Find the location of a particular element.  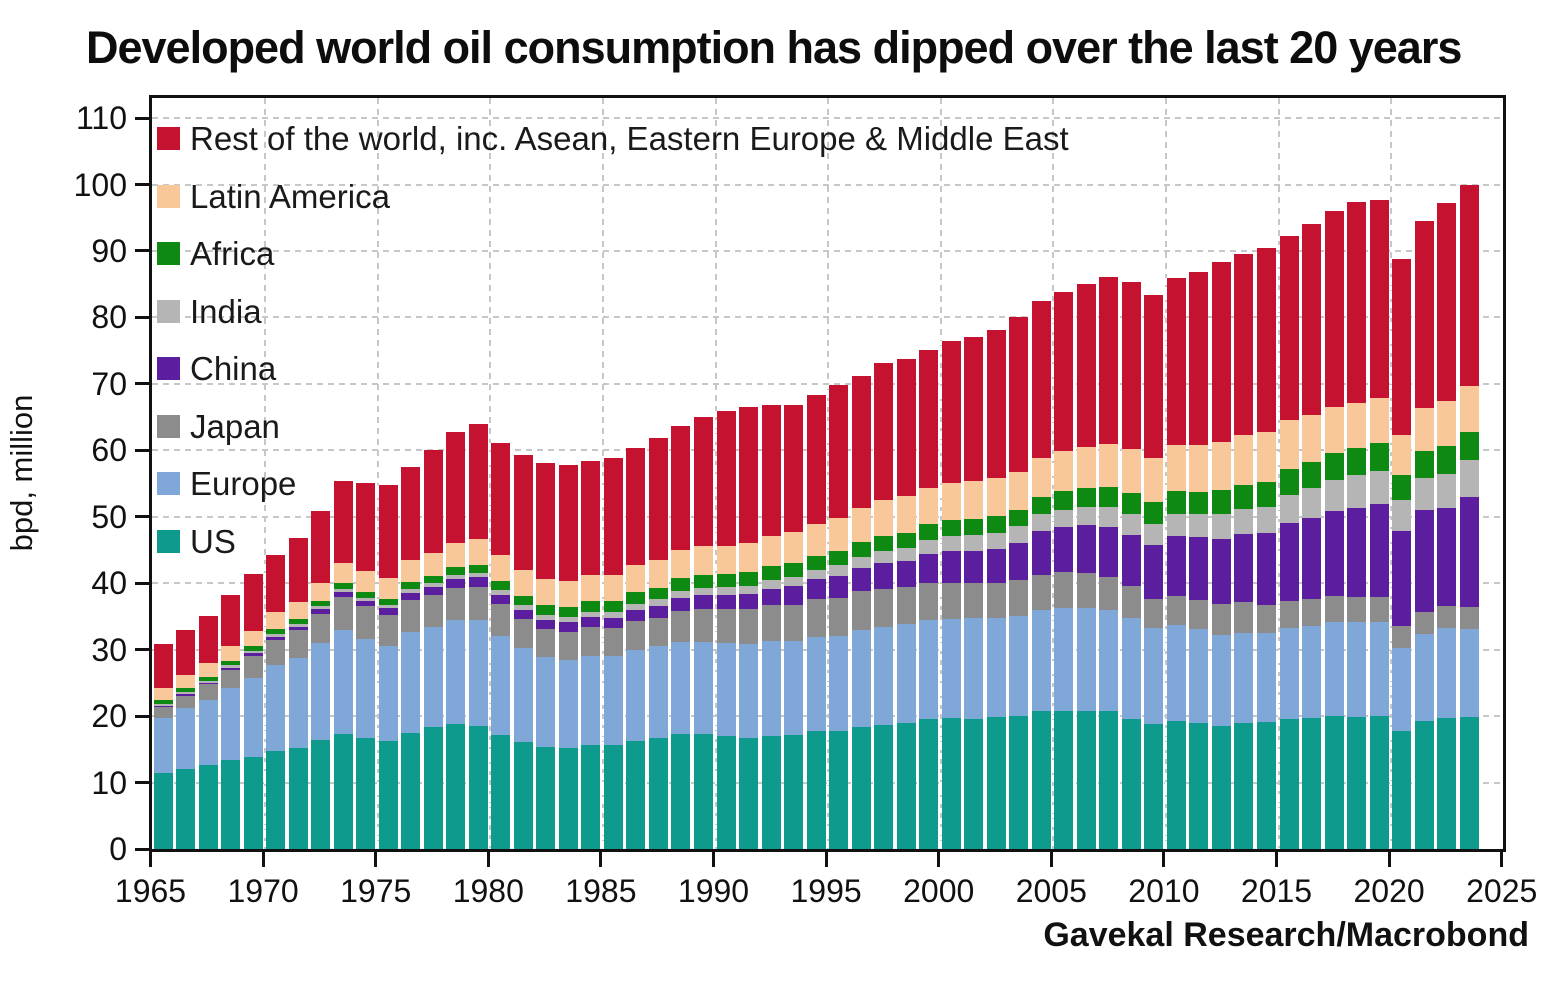

bar-1991 is located at coordinates (749, 627).